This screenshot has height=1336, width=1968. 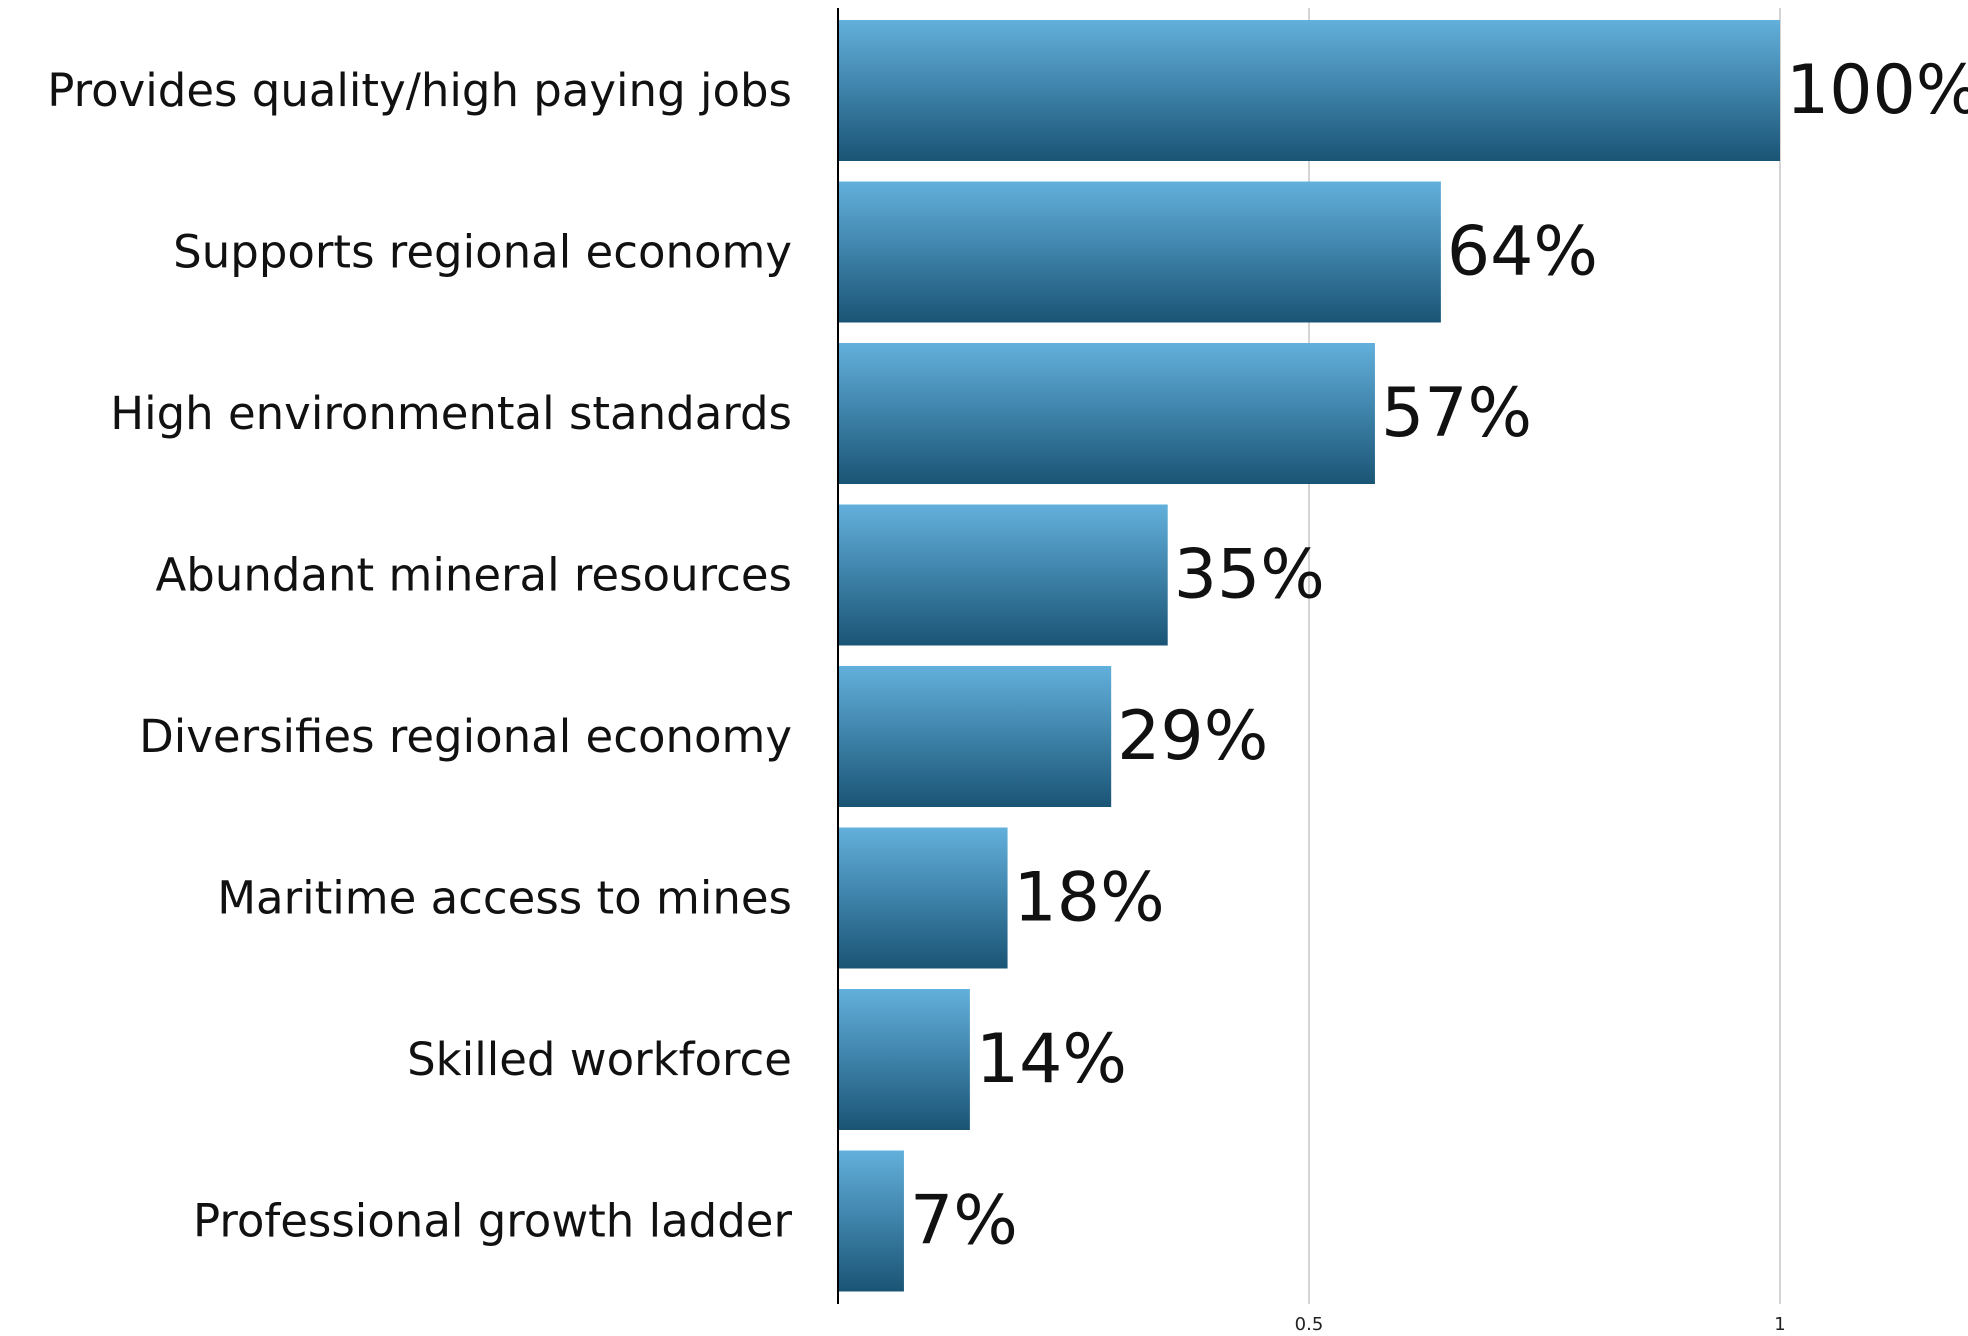 What do you see at coordinates (473, 575) in the screenshot?
I see `category-label: Abundant mineral resources` at bounding box center [473, 575].